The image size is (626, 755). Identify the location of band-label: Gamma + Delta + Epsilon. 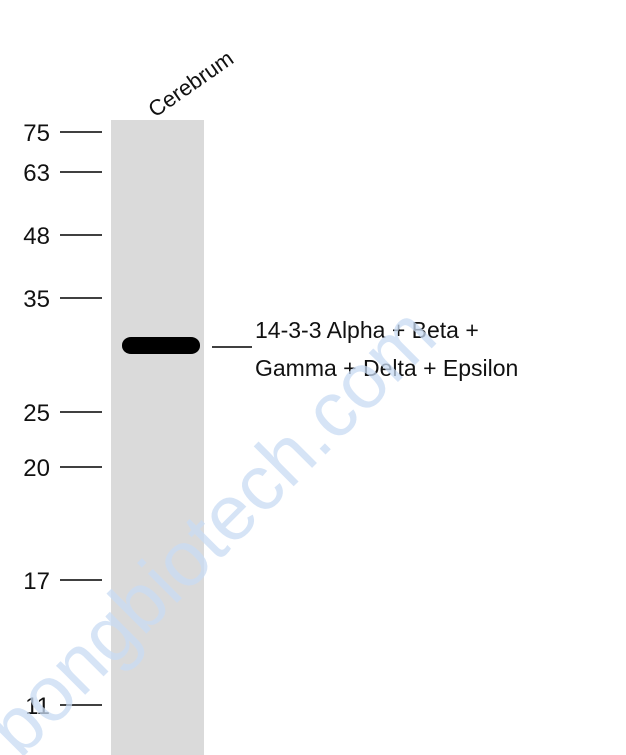
(386, 368).